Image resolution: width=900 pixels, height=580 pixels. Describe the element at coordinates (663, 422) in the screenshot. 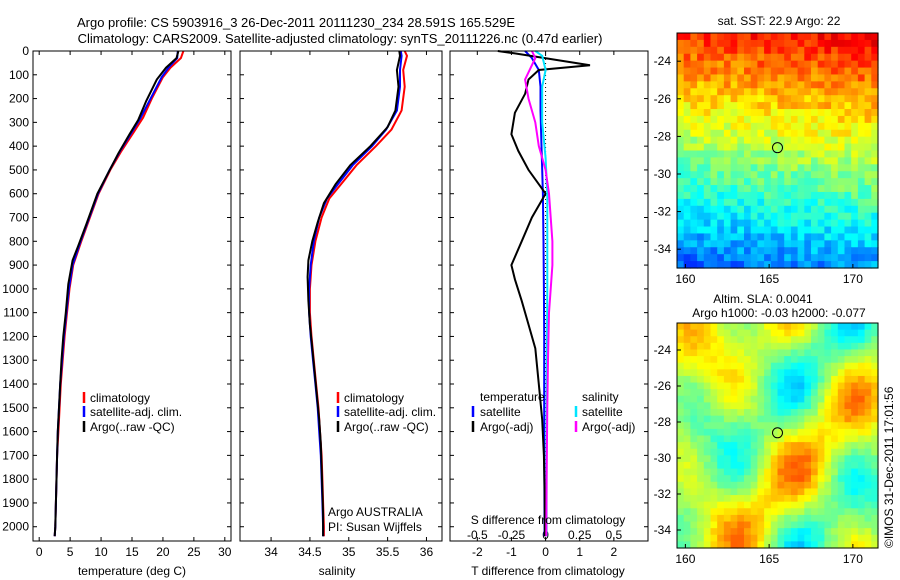

I see `map-y-tick-label: -28` at that location.